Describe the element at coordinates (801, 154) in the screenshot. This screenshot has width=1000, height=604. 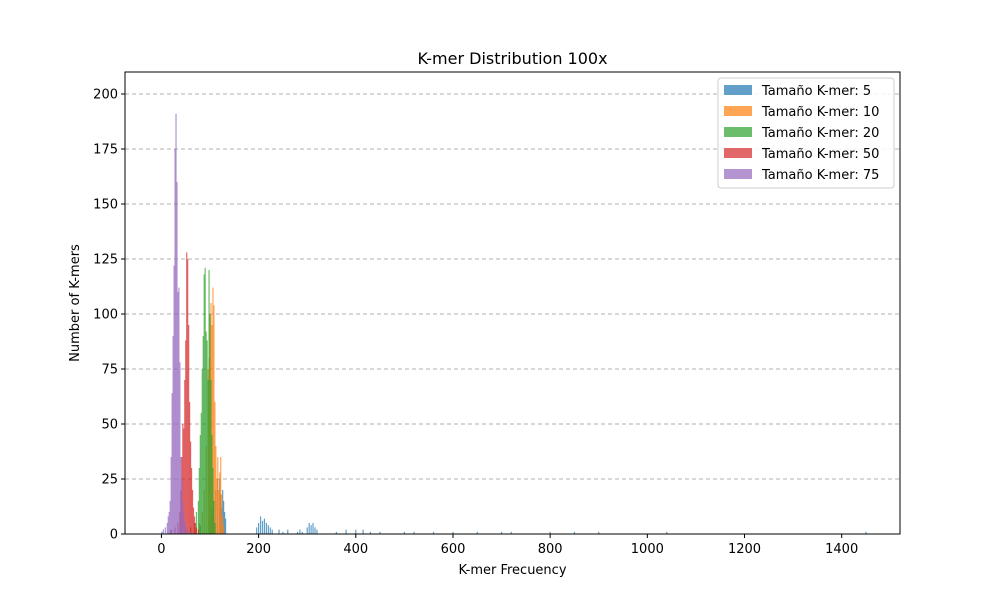
I see `legend-entry: Tamaño K-mer: 50` at that location.